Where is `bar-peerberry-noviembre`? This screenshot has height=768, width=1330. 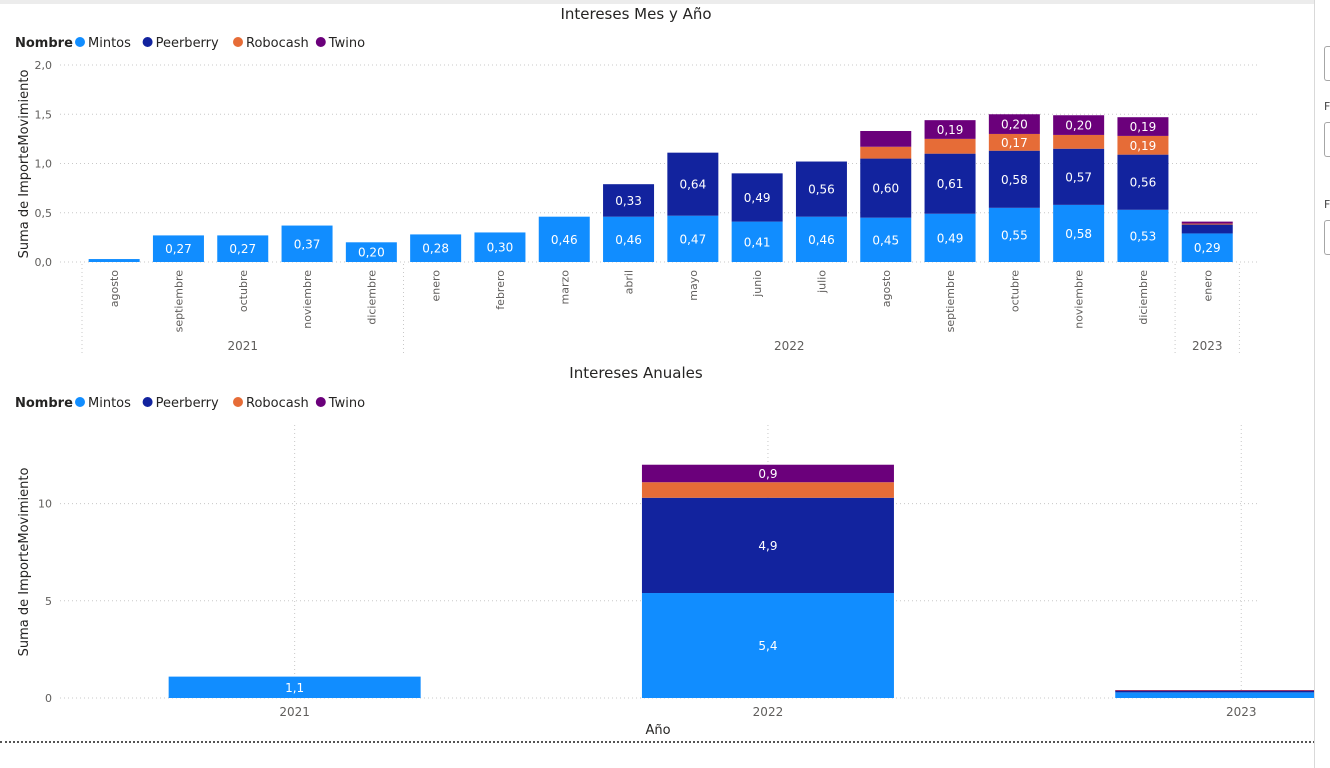 bar-peerberry-noviembre is located at coordinates (1079, 176).